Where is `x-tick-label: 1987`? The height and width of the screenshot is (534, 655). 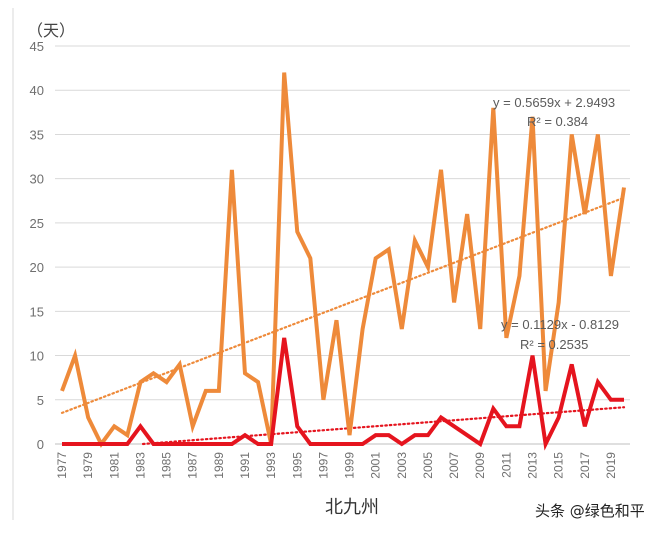
x-tick-label: 1987 is located at coordinates (193, 465).